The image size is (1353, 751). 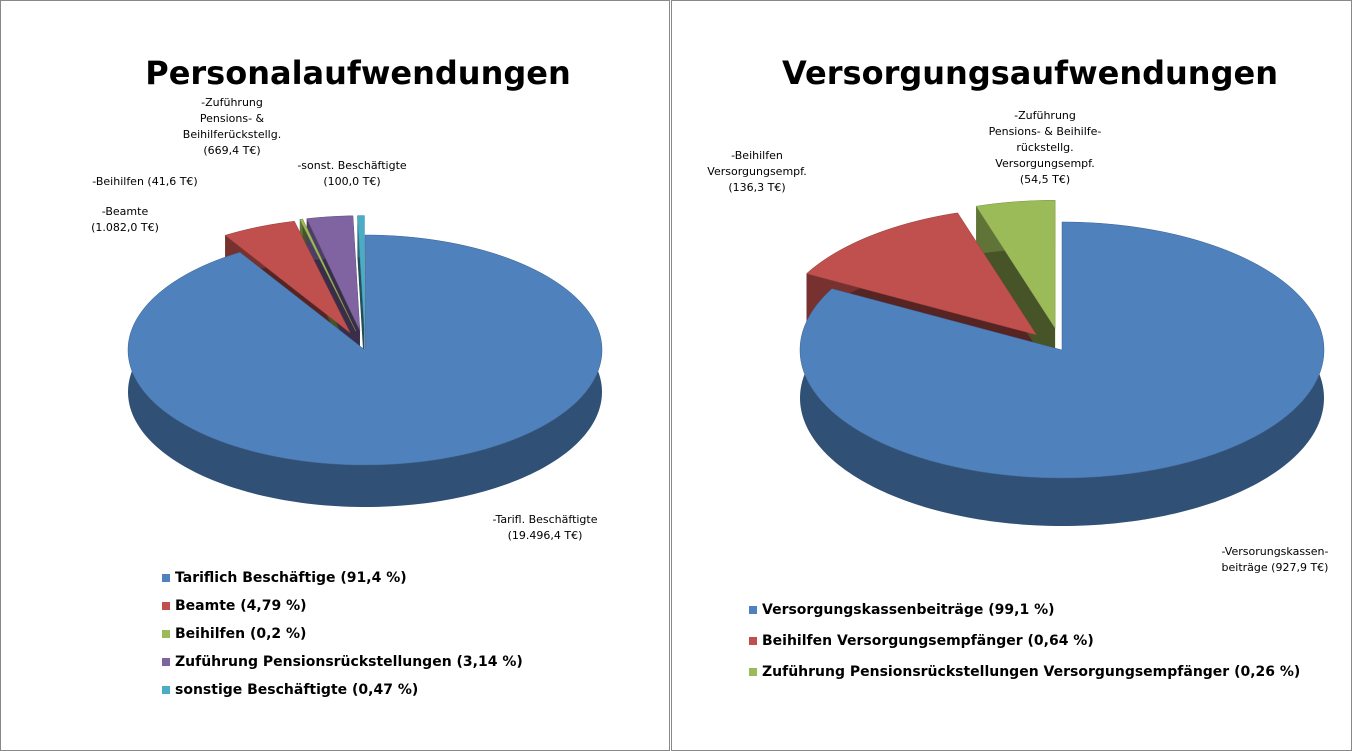 What do you see at coordinates (351, 181) in the screenshot?
I see `data-label: (100,0 T€)` at bounding box center [351, 181].